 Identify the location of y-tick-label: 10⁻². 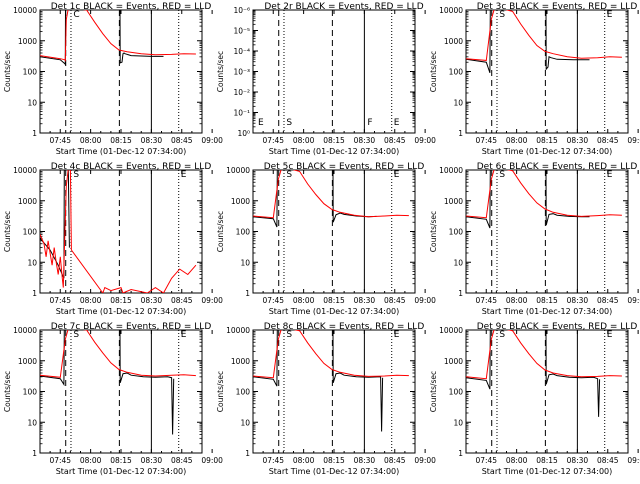
(241, 92).